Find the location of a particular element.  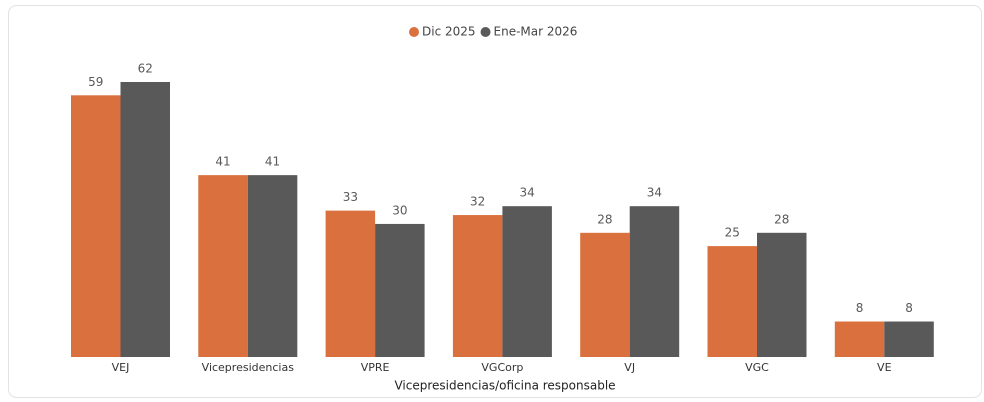

legend: Dic 2025 Ene-Mar 2026 is located at coordinates (493, 32).